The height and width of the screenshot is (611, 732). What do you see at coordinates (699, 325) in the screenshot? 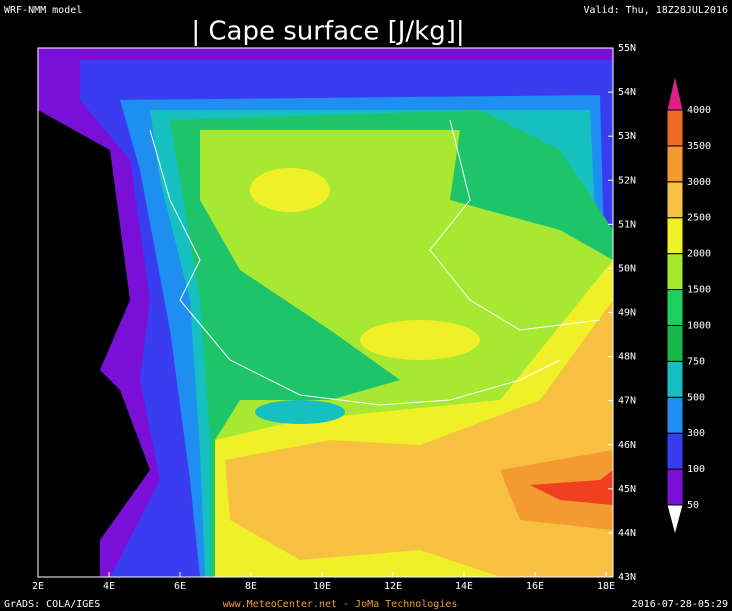
I see `colorbar-label: 1000` at bounding box center [699, 325].